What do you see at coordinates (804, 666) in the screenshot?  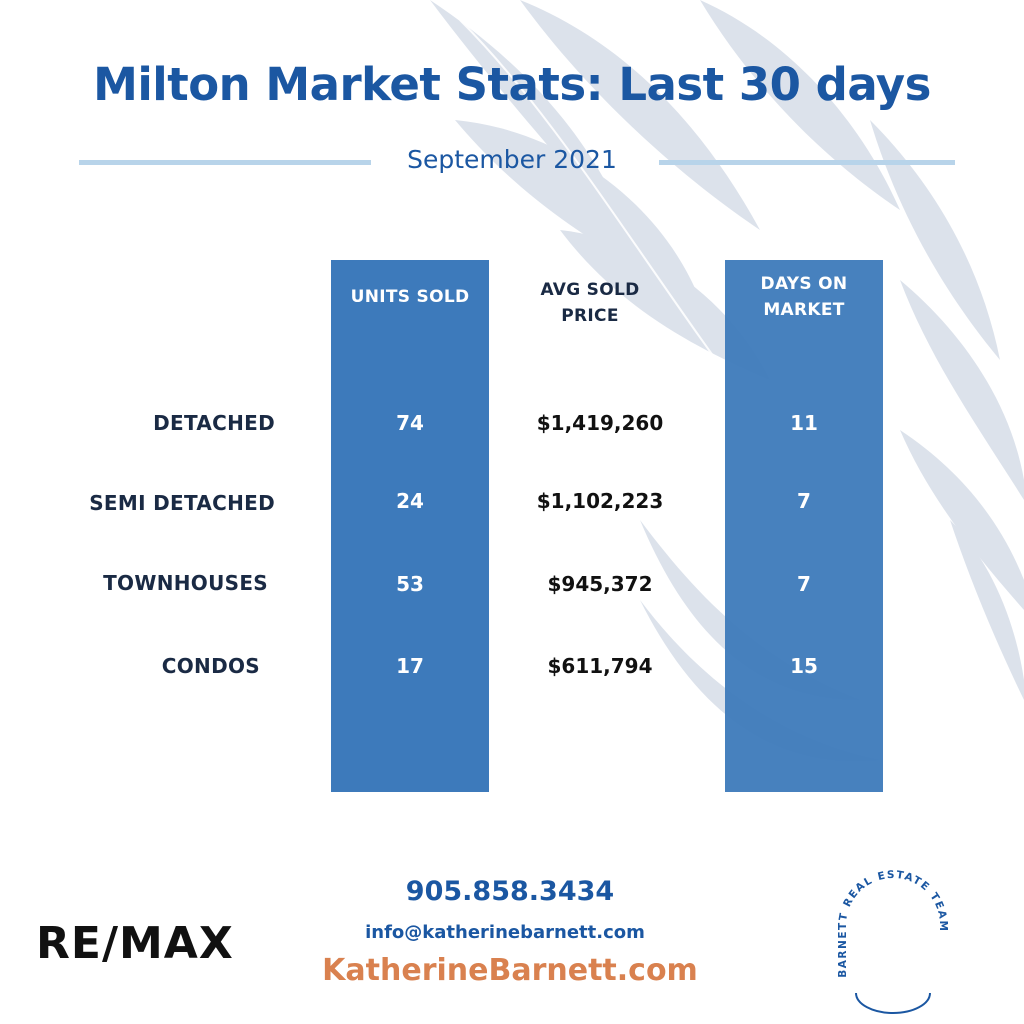 I see `cell-days-condos: 15` at bounding box center [804, 666].